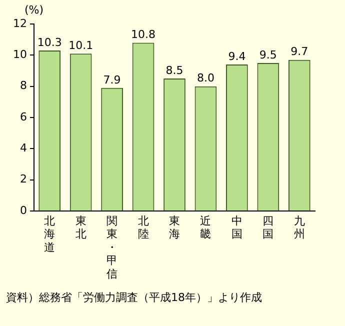 The image size is (345, 326). What do you see at coordinates (112, 247) in the screenshot?
I see `x-tick-label: 関東・甲信` at bounding box center [112, 247].